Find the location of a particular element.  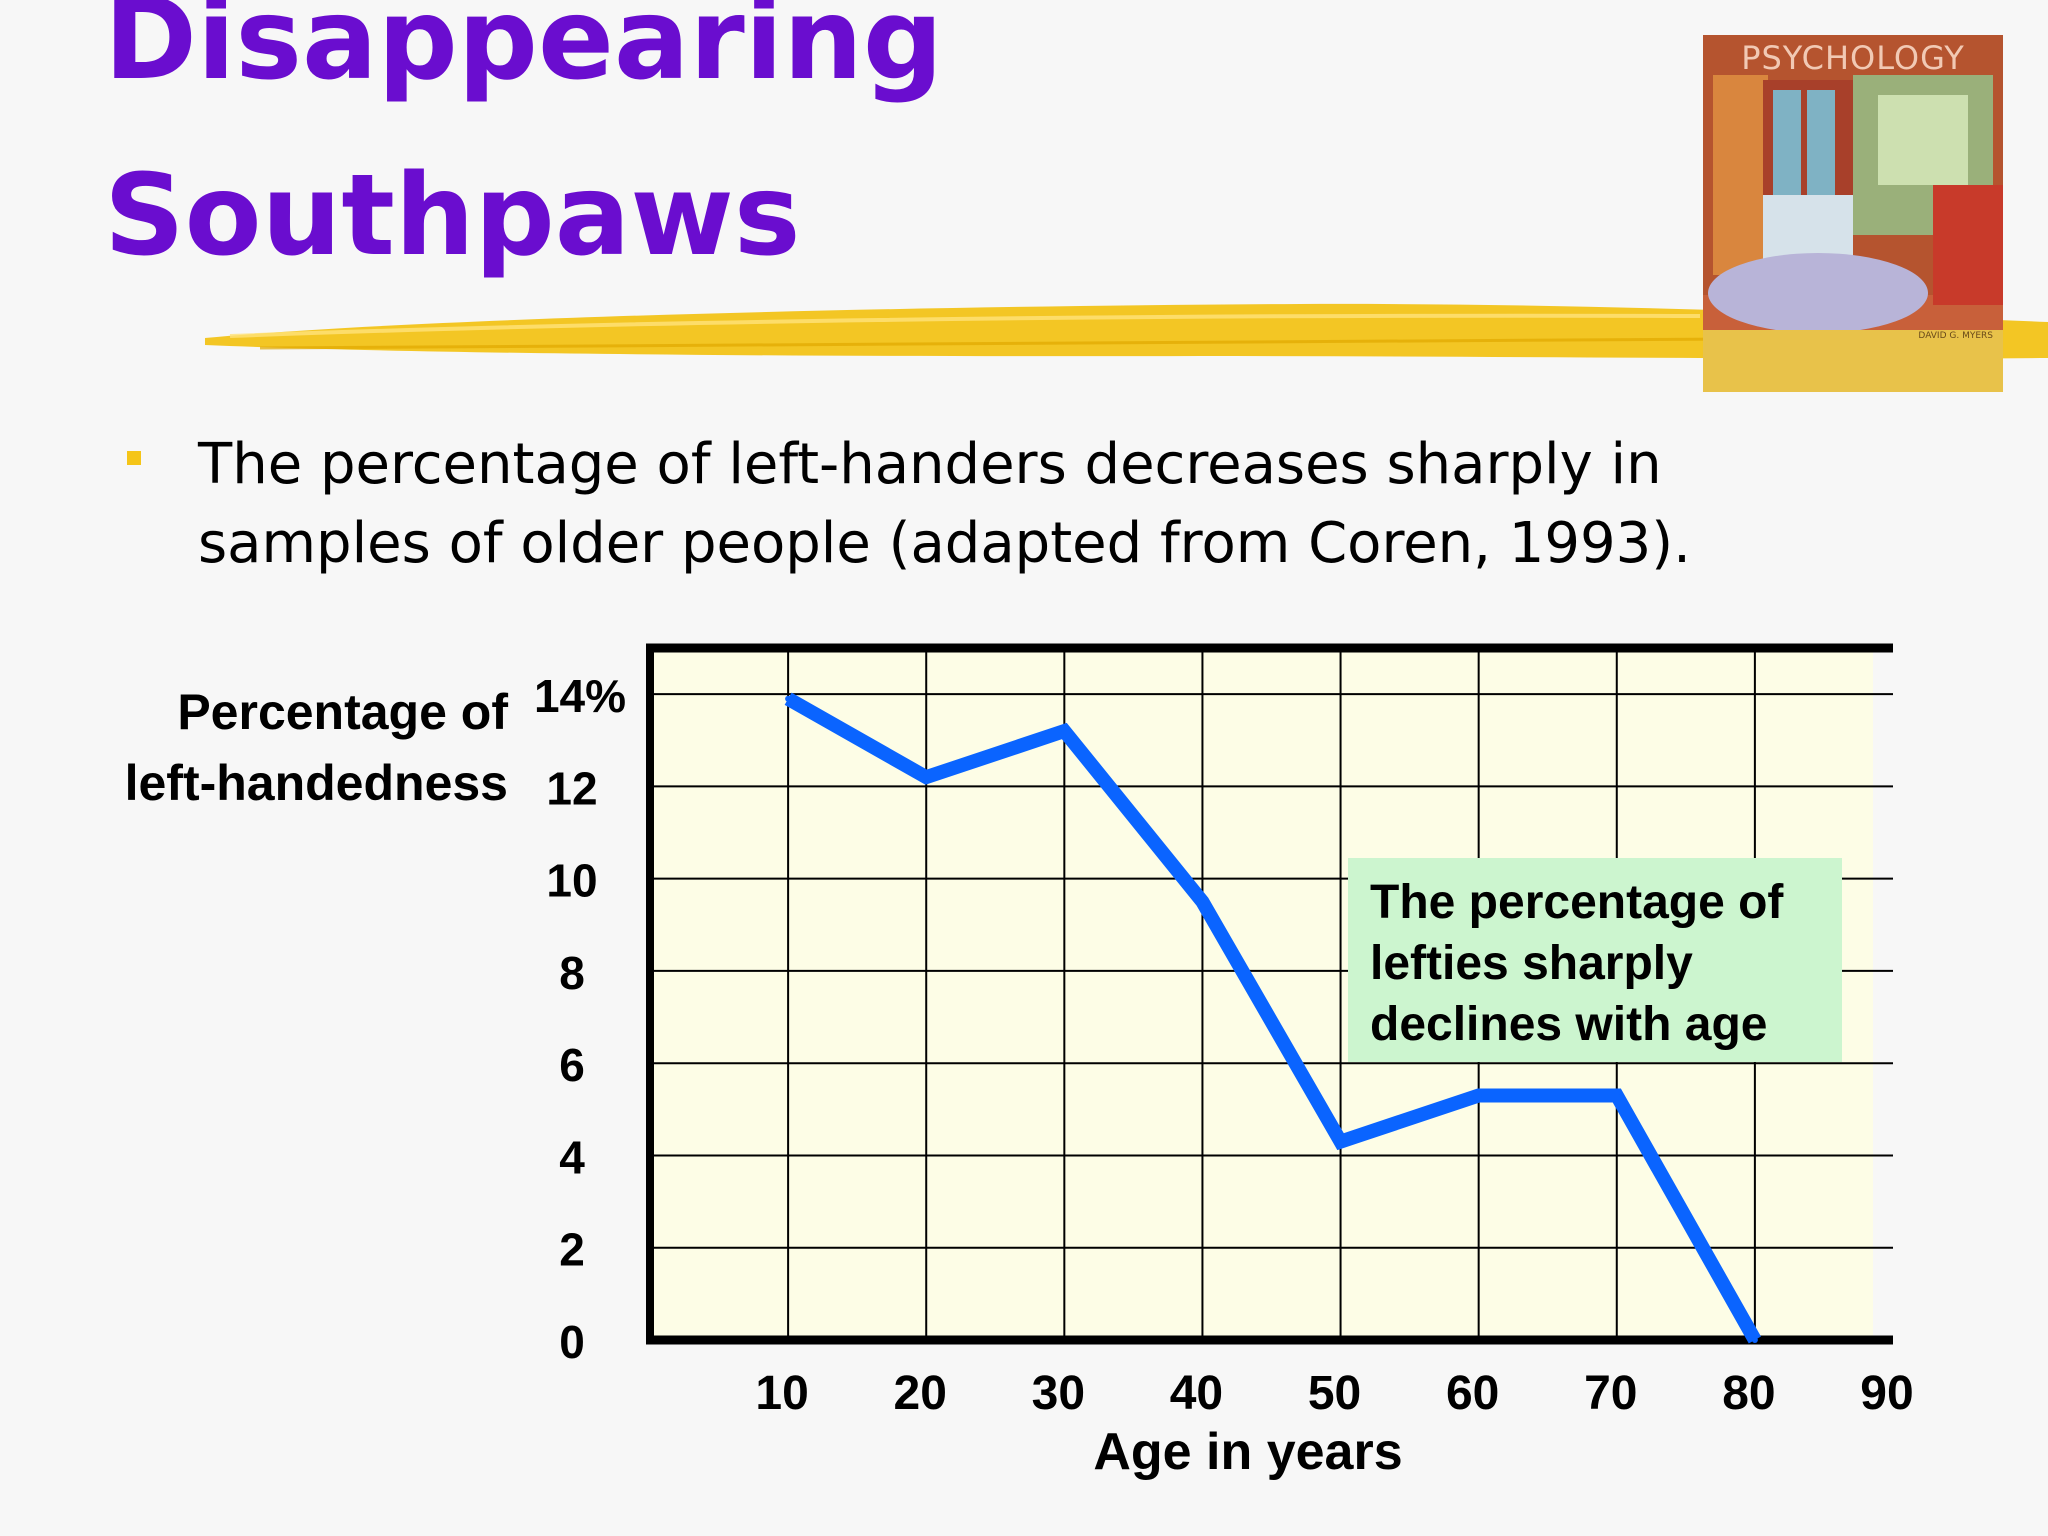

y-axis-label-line2: left-handedness is located at coordinates (316, 783).